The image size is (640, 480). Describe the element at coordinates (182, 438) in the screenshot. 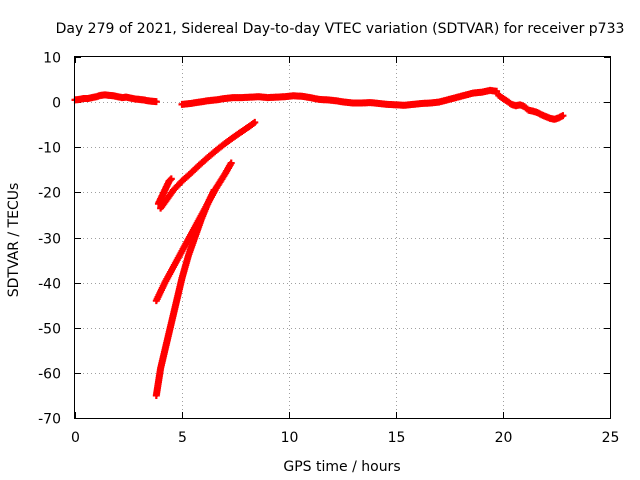

I see `x-tick-label: 5` at that location.